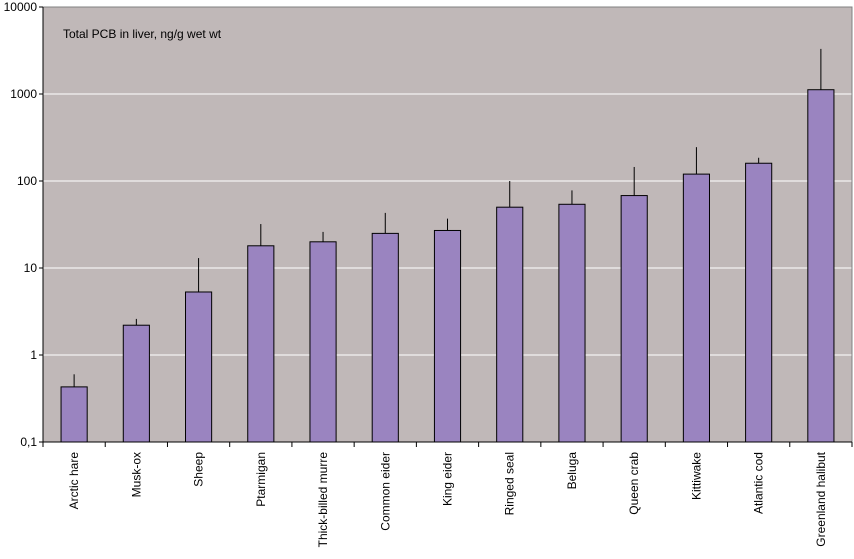  I want to click on x-tick-label: Arctic hare, so click(74, 481).